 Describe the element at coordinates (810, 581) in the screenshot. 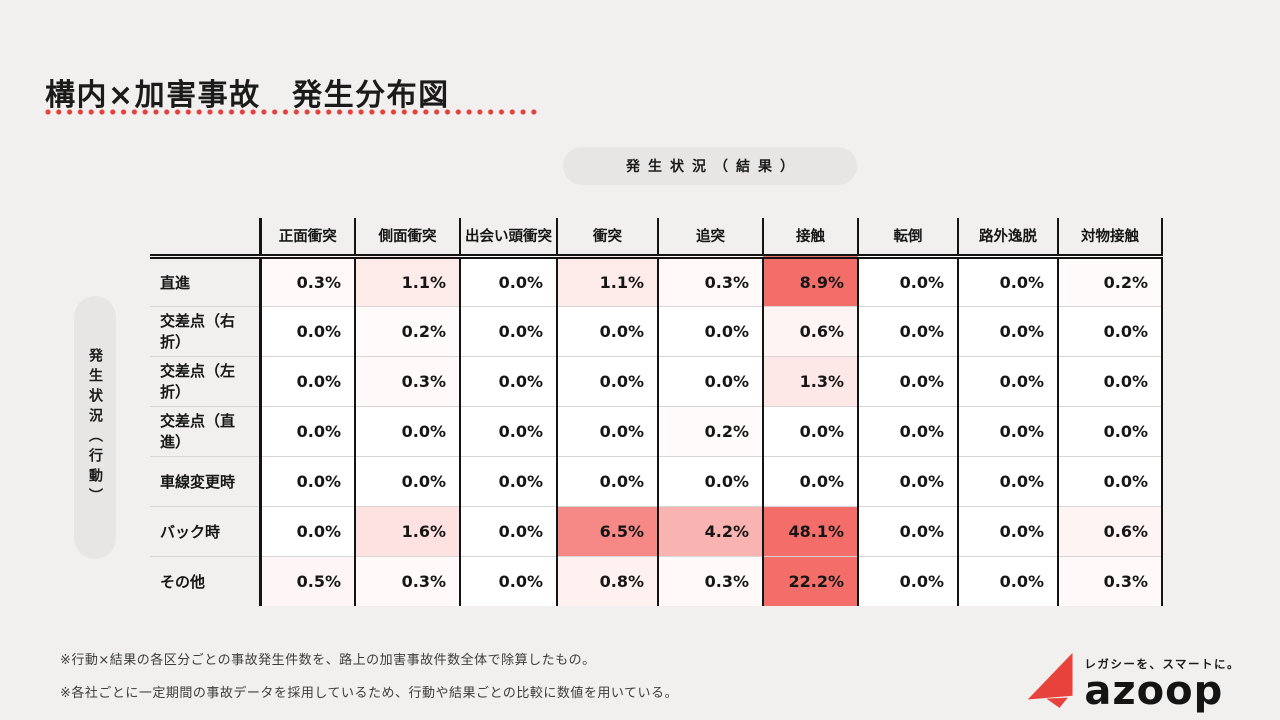

I see `heat-cell: 22.2%` at that location.